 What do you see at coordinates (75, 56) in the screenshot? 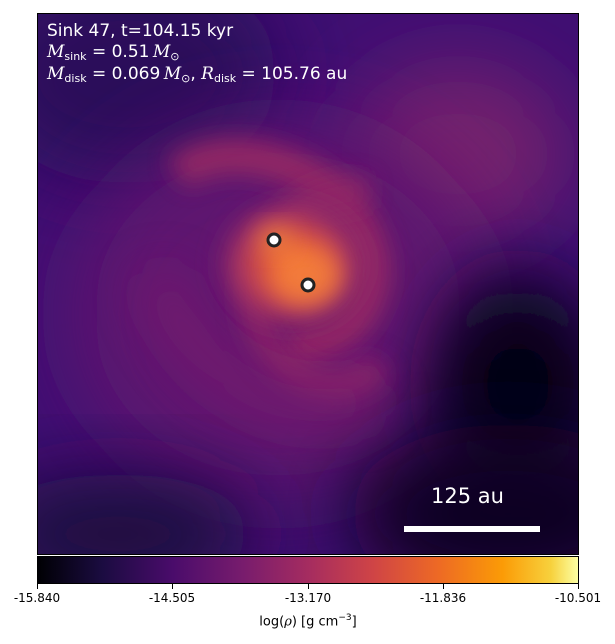
I see `msink-subscript: sink` at bounding box center [75, 56].